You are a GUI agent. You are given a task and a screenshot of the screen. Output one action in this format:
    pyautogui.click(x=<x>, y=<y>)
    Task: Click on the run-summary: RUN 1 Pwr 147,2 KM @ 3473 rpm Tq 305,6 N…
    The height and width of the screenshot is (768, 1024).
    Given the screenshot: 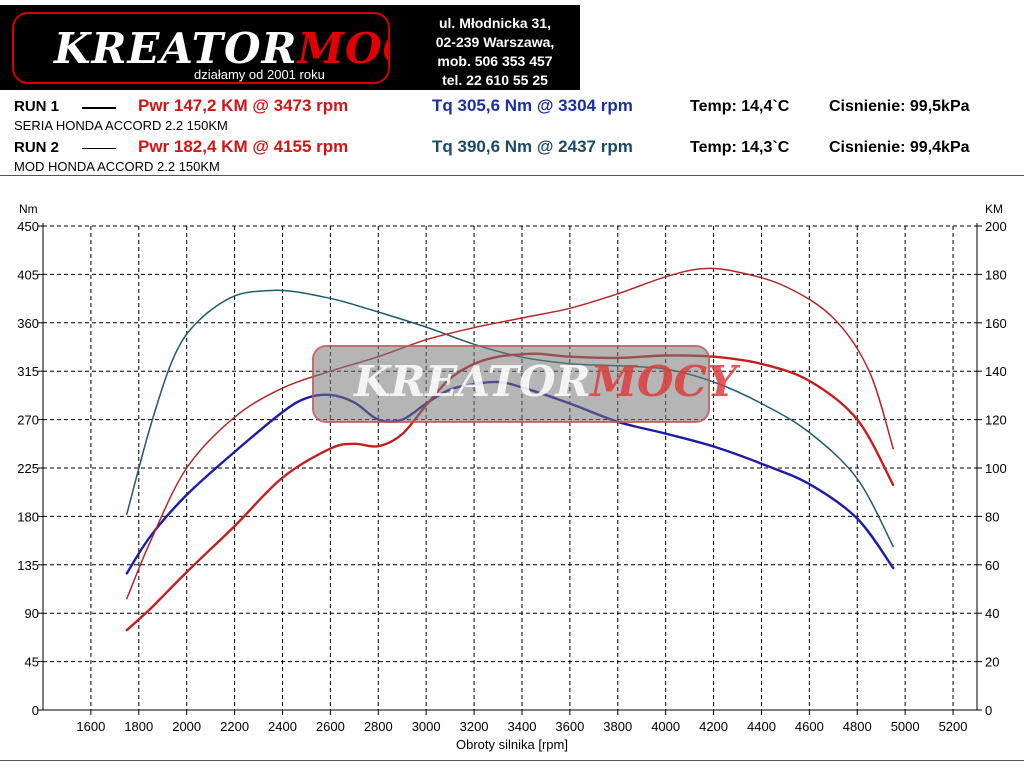 What is the action you would take?
    pyautogui.click(x=512, y=134)
    